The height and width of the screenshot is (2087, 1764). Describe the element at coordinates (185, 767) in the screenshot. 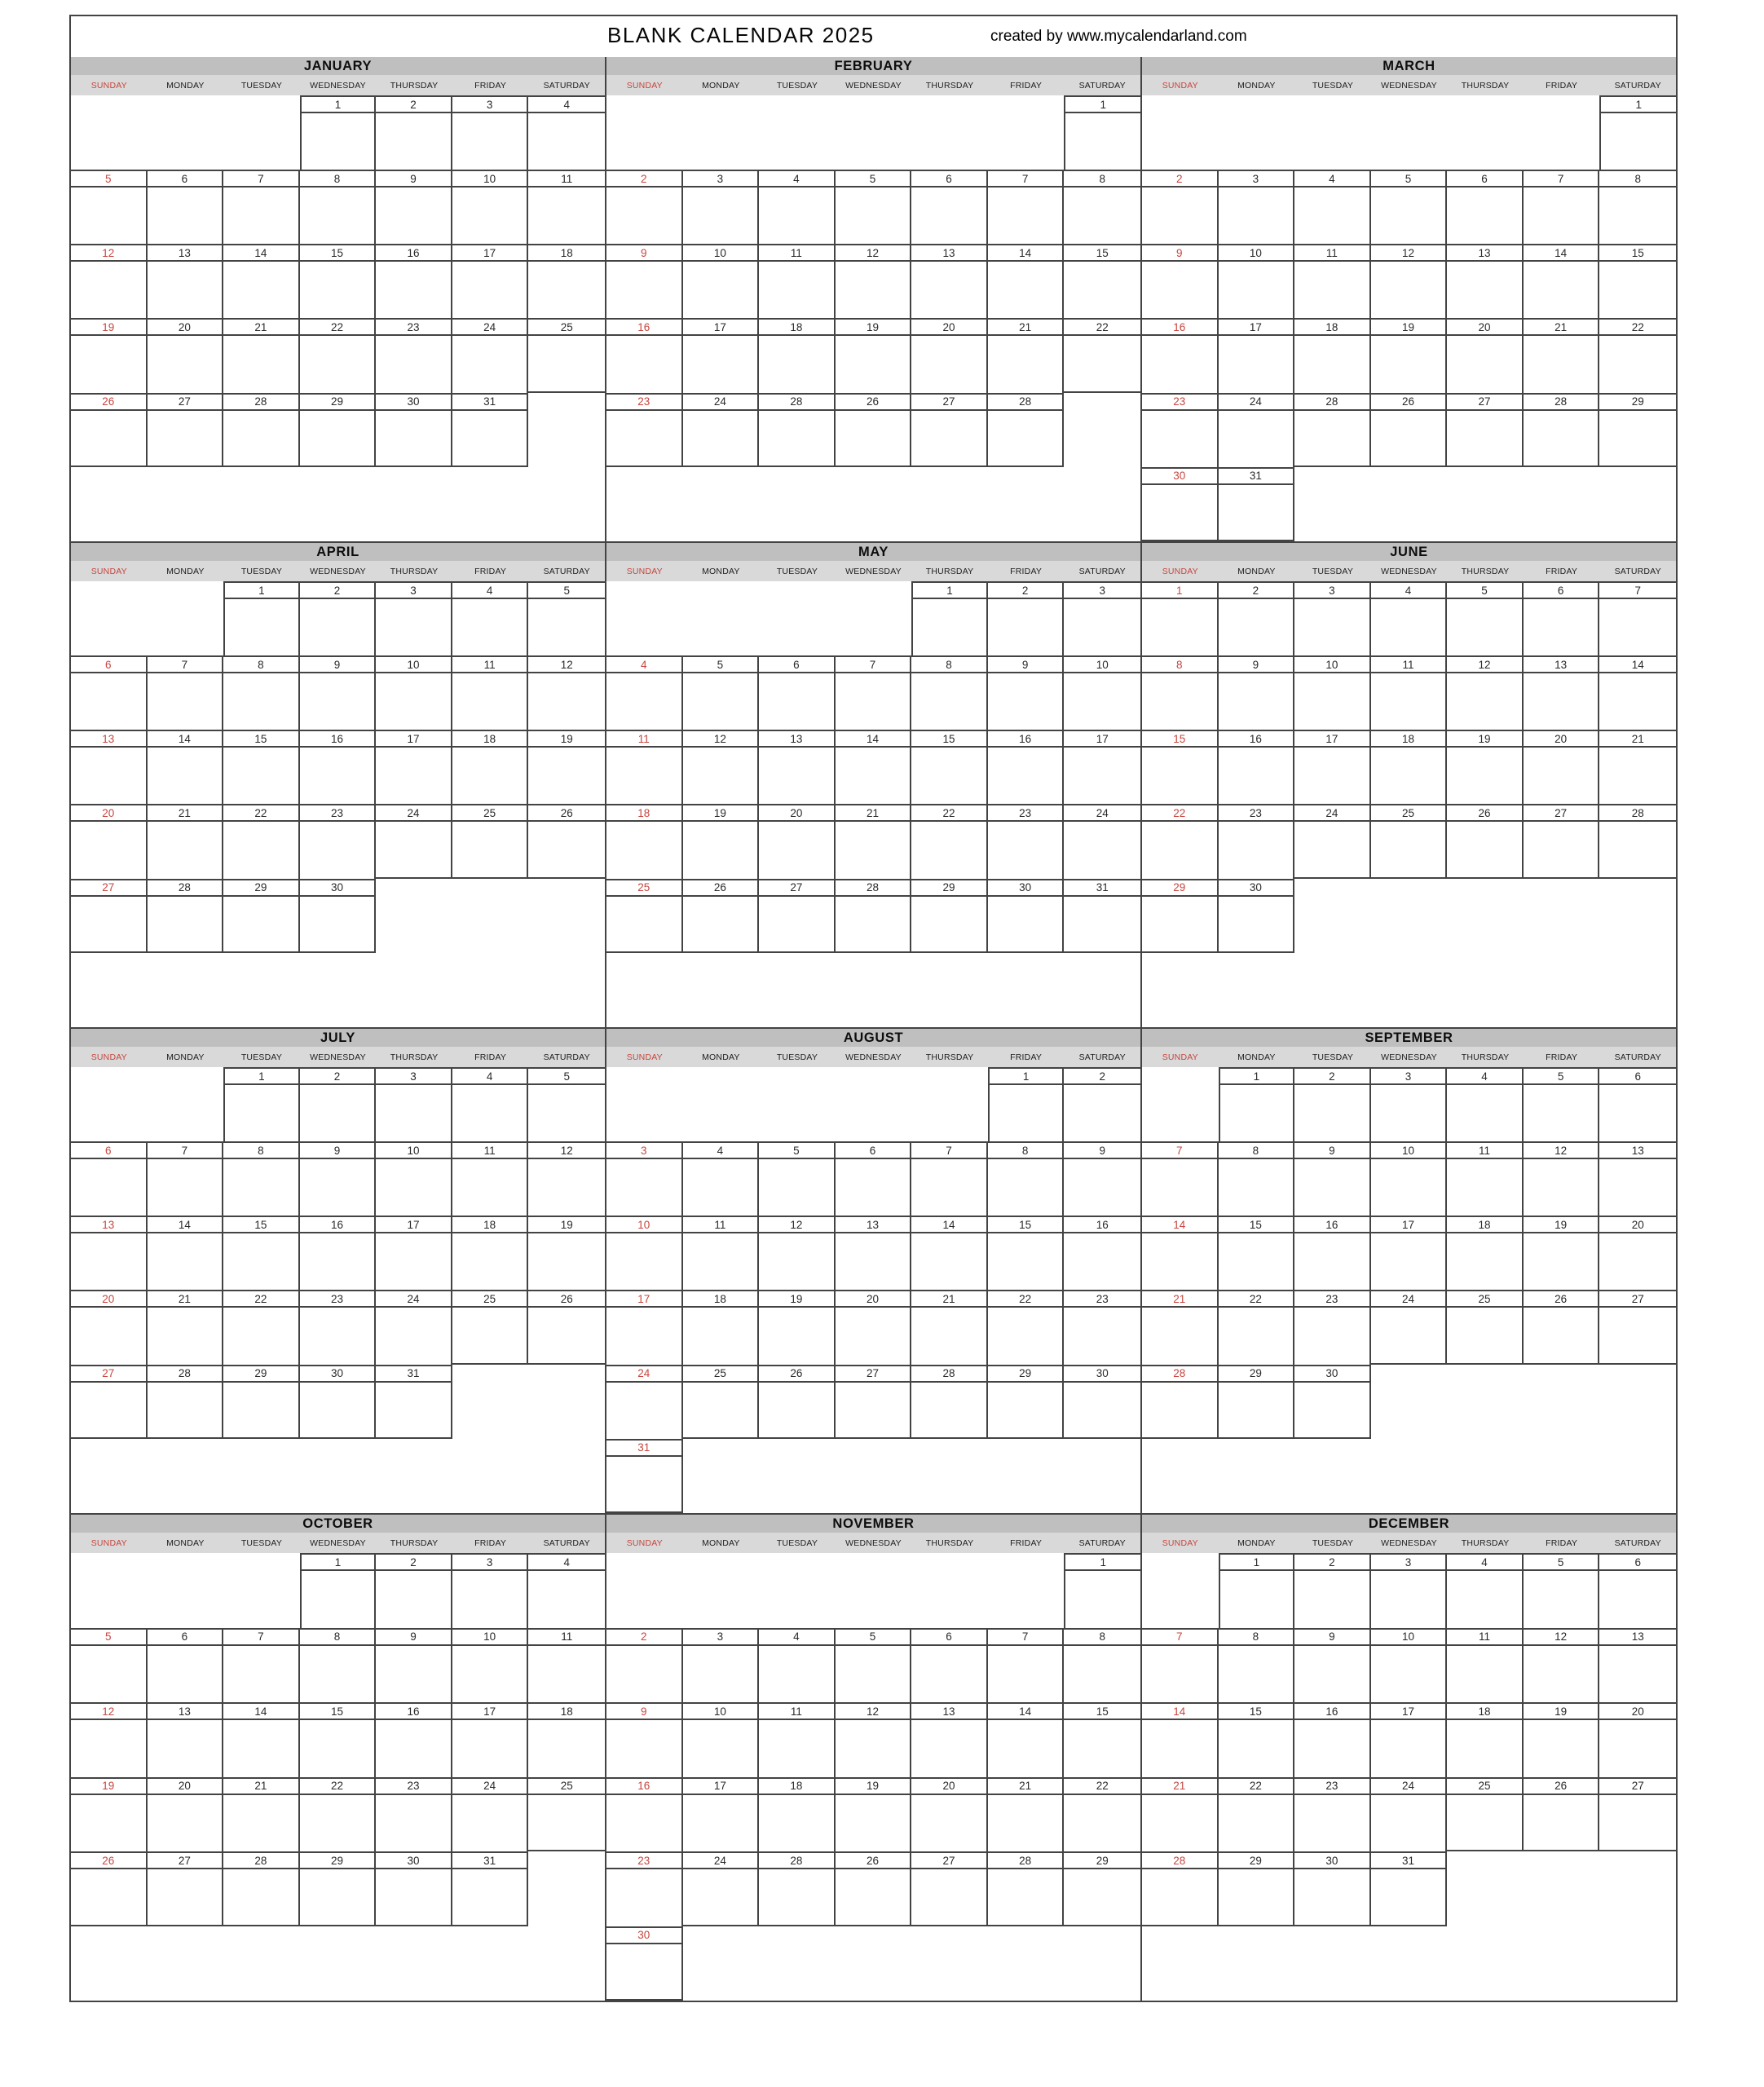

I see `date-cell: 14` at that location.